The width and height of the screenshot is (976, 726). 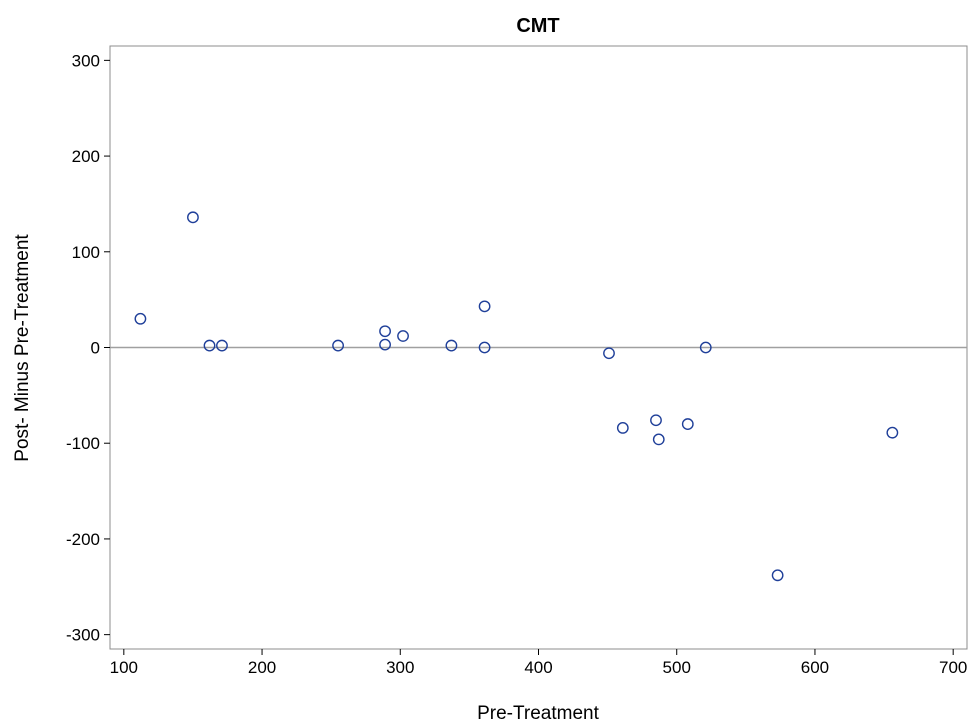 I want to click on x-tick-label: 100, so click(x=124, y=667).